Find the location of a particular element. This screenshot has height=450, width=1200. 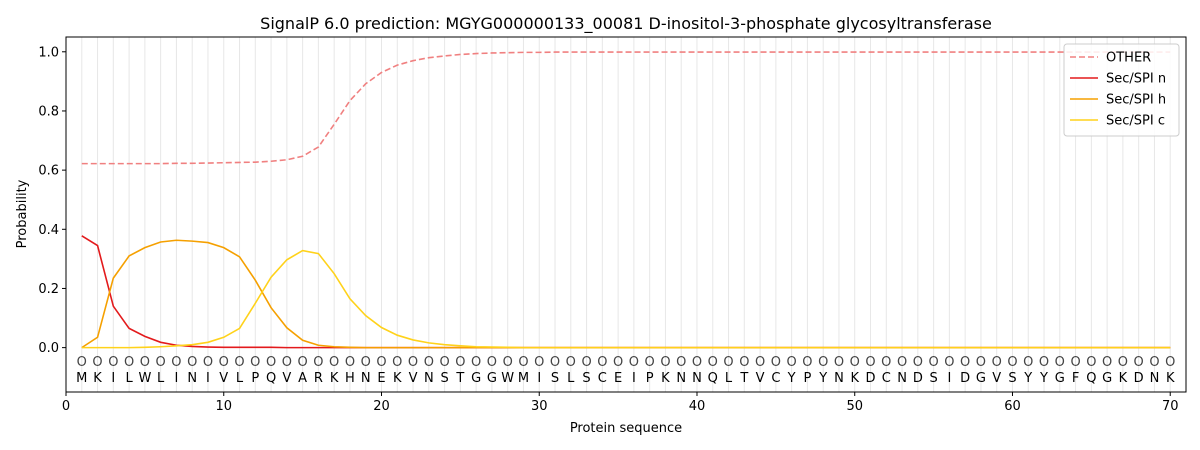

residue-label: P is located at coordinates (255, 378).